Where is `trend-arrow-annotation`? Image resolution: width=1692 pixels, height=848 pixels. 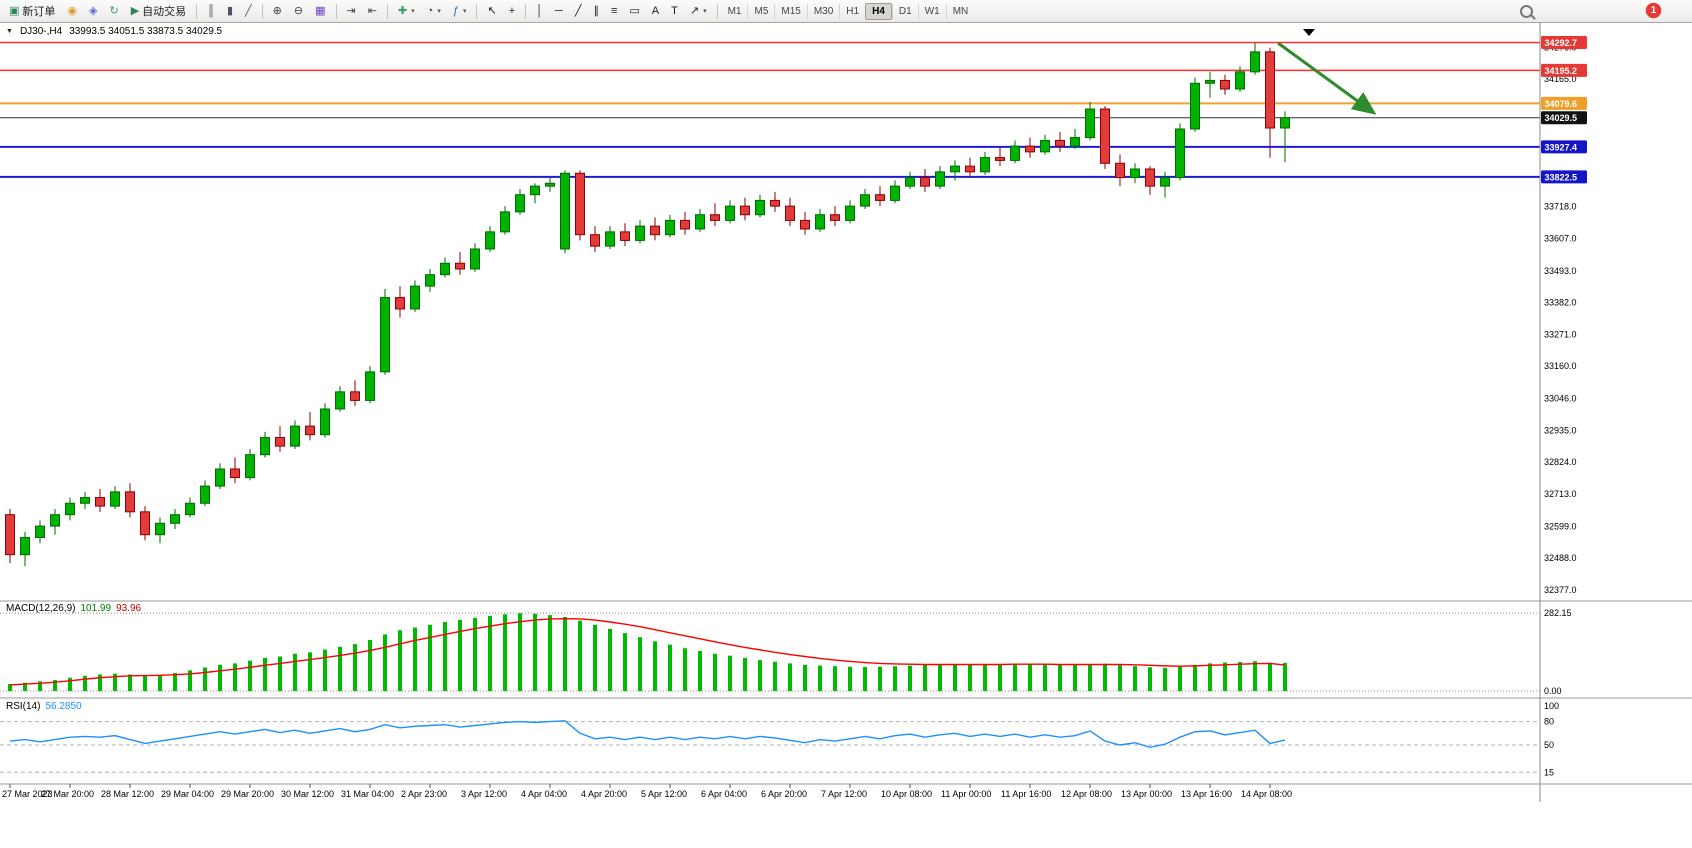
trend-arrow-annotation is located at coordinates (1327, 78).